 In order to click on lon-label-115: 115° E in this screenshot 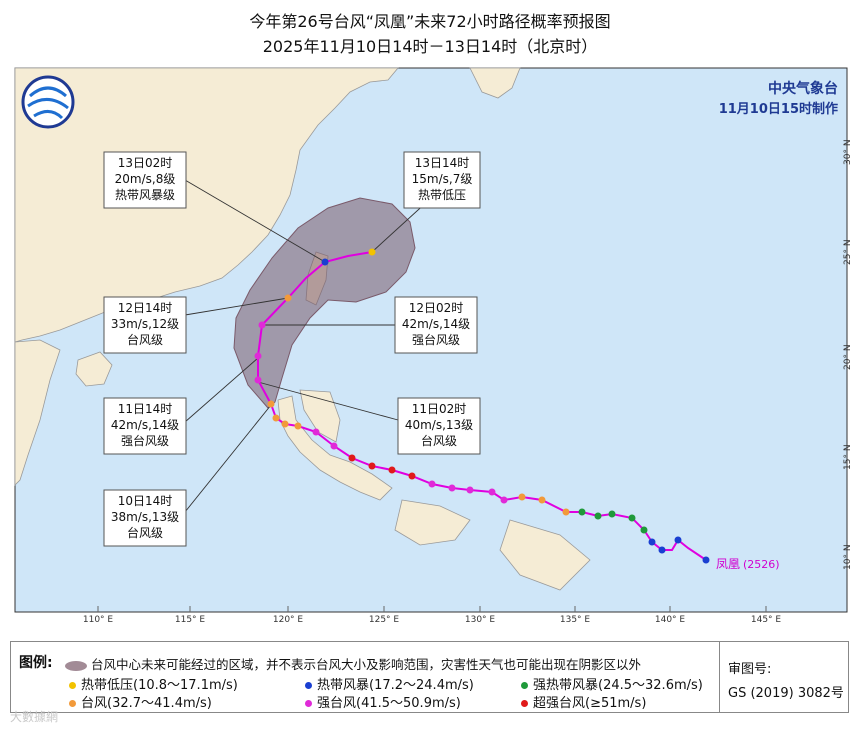, I will do `click(190, 620)`.